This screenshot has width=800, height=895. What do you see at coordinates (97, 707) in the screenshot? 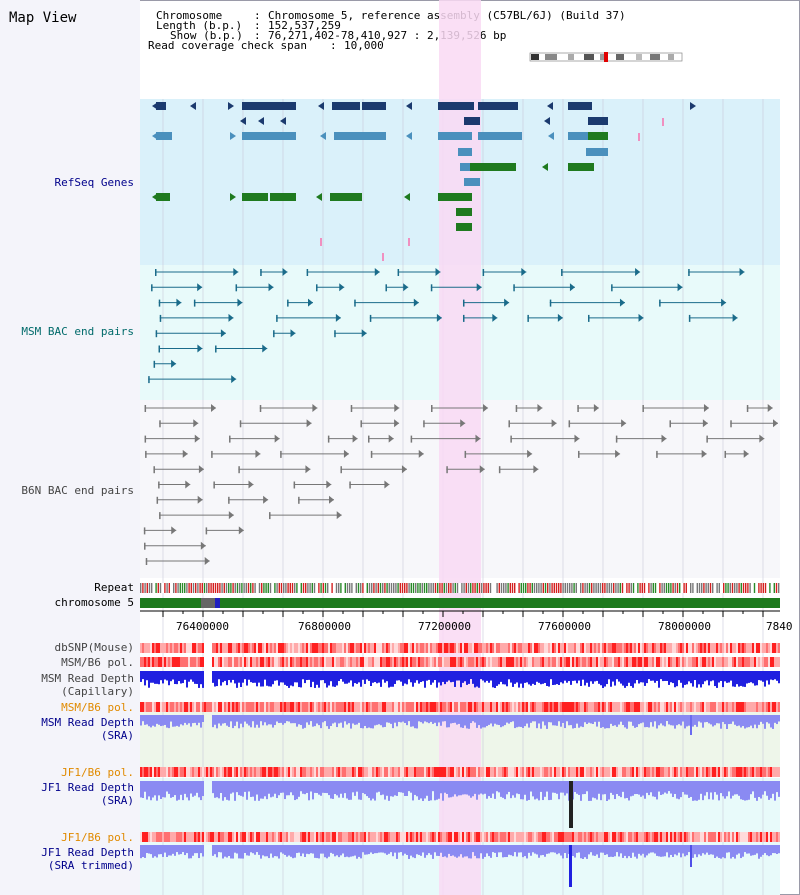
I see `msm-b6-pol2-track-label: MSM/B6 pol.` at bounding box center [97, 707].